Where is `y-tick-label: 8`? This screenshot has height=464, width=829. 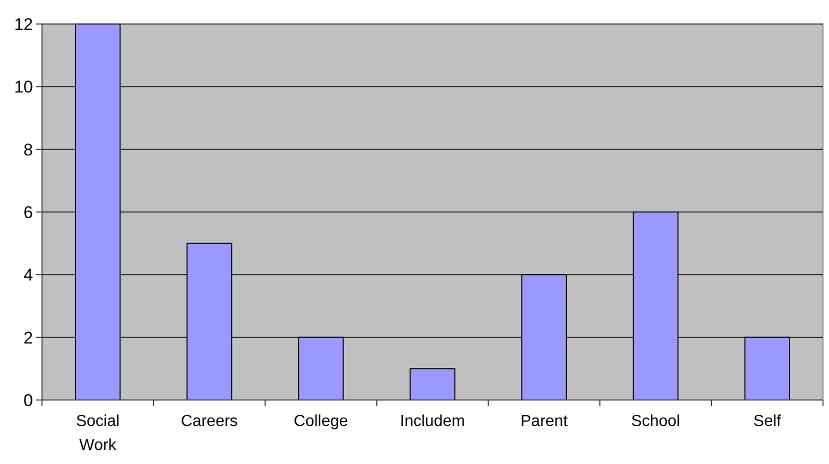
y-tick-label: 8 is located at coordinates (28, 150).